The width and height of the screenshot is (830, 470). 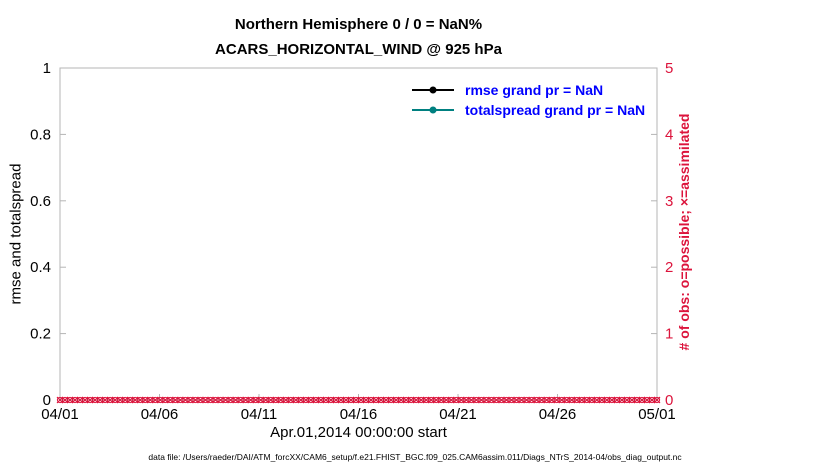 What do you see at coordinates (47, 400) in the screenshot?
I see `left-tick-label: 0` at bounding box center [47, 400].